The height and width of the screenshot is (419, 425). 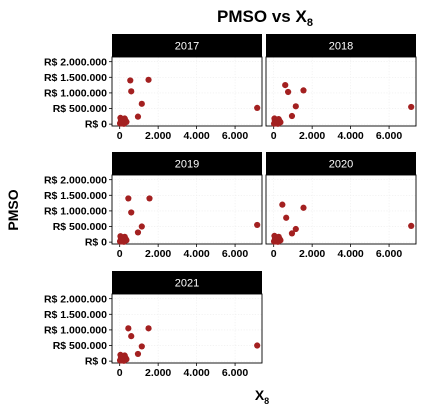 I want to click on x-axis-label-text: X, so click(x=260, y=395).